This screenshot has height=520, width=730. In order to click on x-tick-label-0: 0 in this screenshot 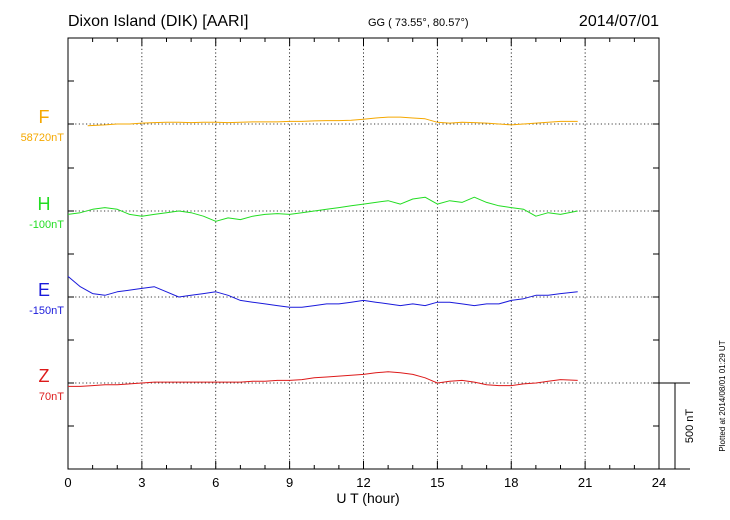, I will do `click(67, 482)`.